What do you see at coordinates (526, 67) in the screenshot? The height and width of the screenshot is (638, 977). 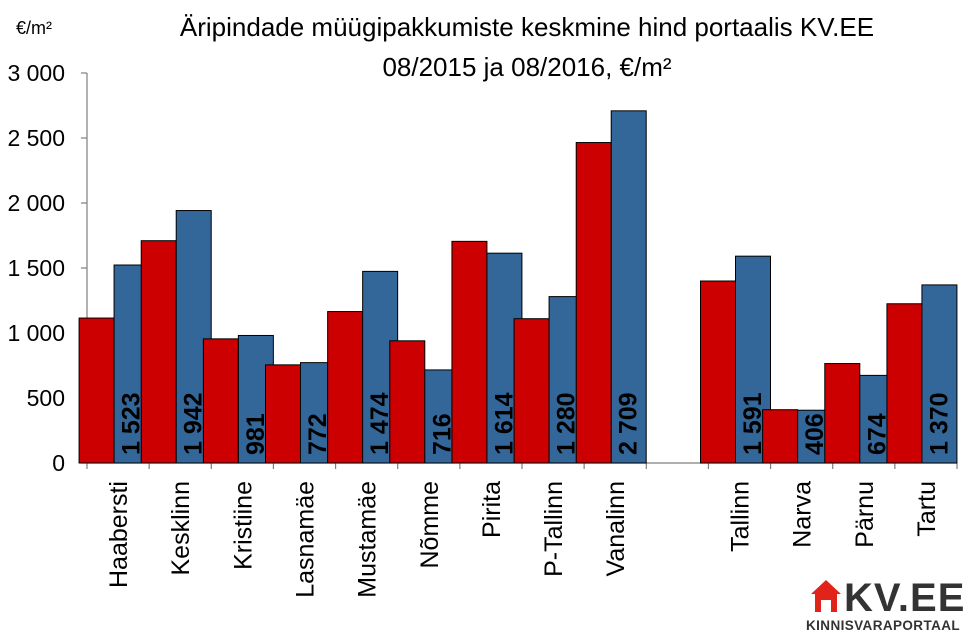 I see `chart-subtitle: 08/2015 ja 08/2016, €/m²` at bounding box center [526, 67].